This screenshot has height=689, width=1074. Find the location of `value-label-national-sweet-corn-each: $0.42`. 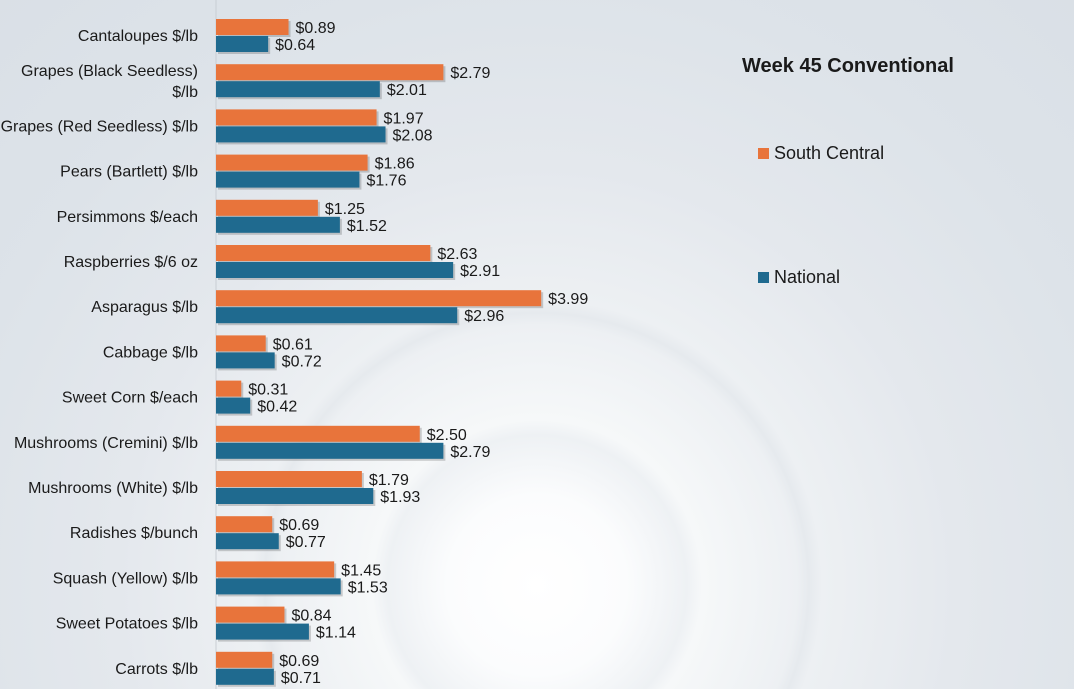

value-label-national-sweet-corn-each: $0.42 is located at coordinates (277, 407).